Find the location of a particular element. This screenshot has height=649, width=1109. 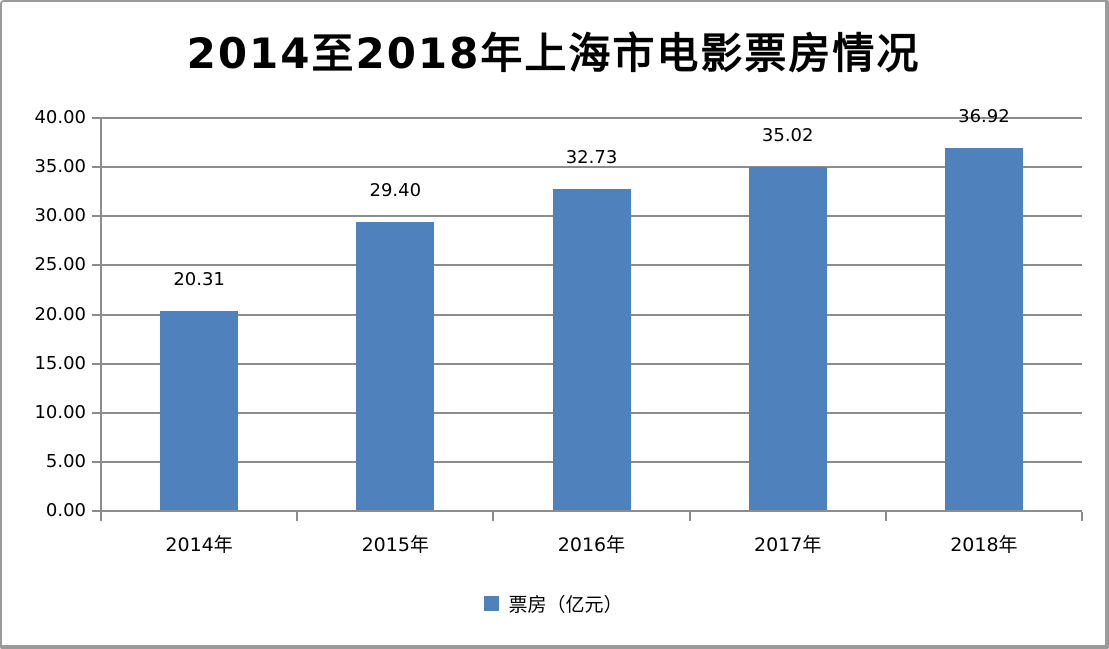

y-axis-tick-label: 15.00 is located at coordinates (60, 363).